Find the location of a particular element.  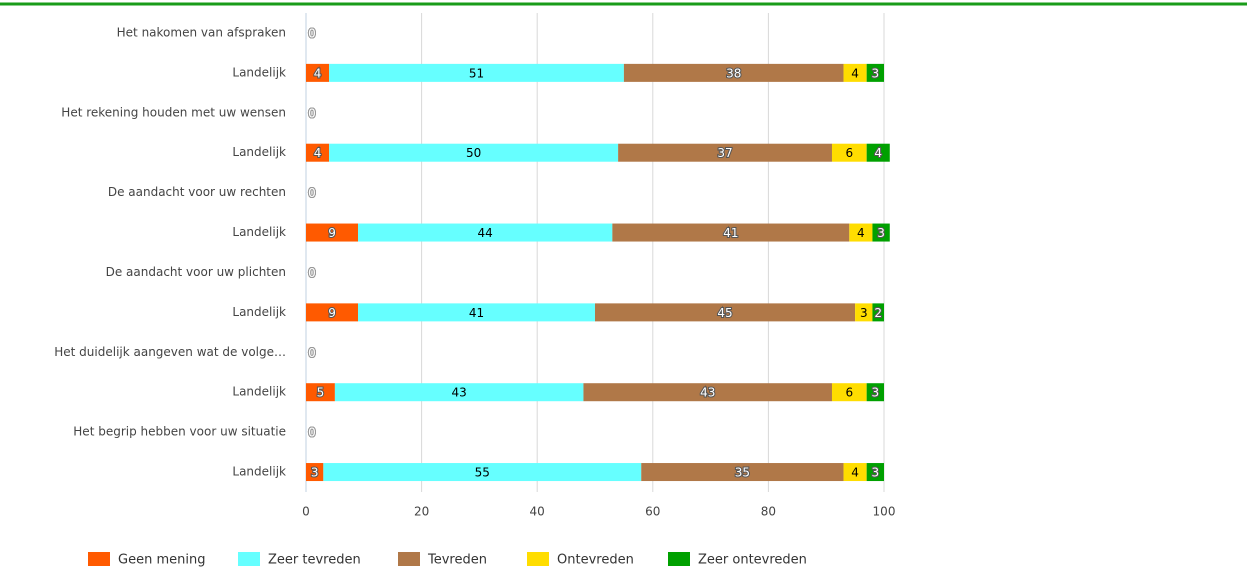

data-label: 35 is located at coordinates (742, 473).